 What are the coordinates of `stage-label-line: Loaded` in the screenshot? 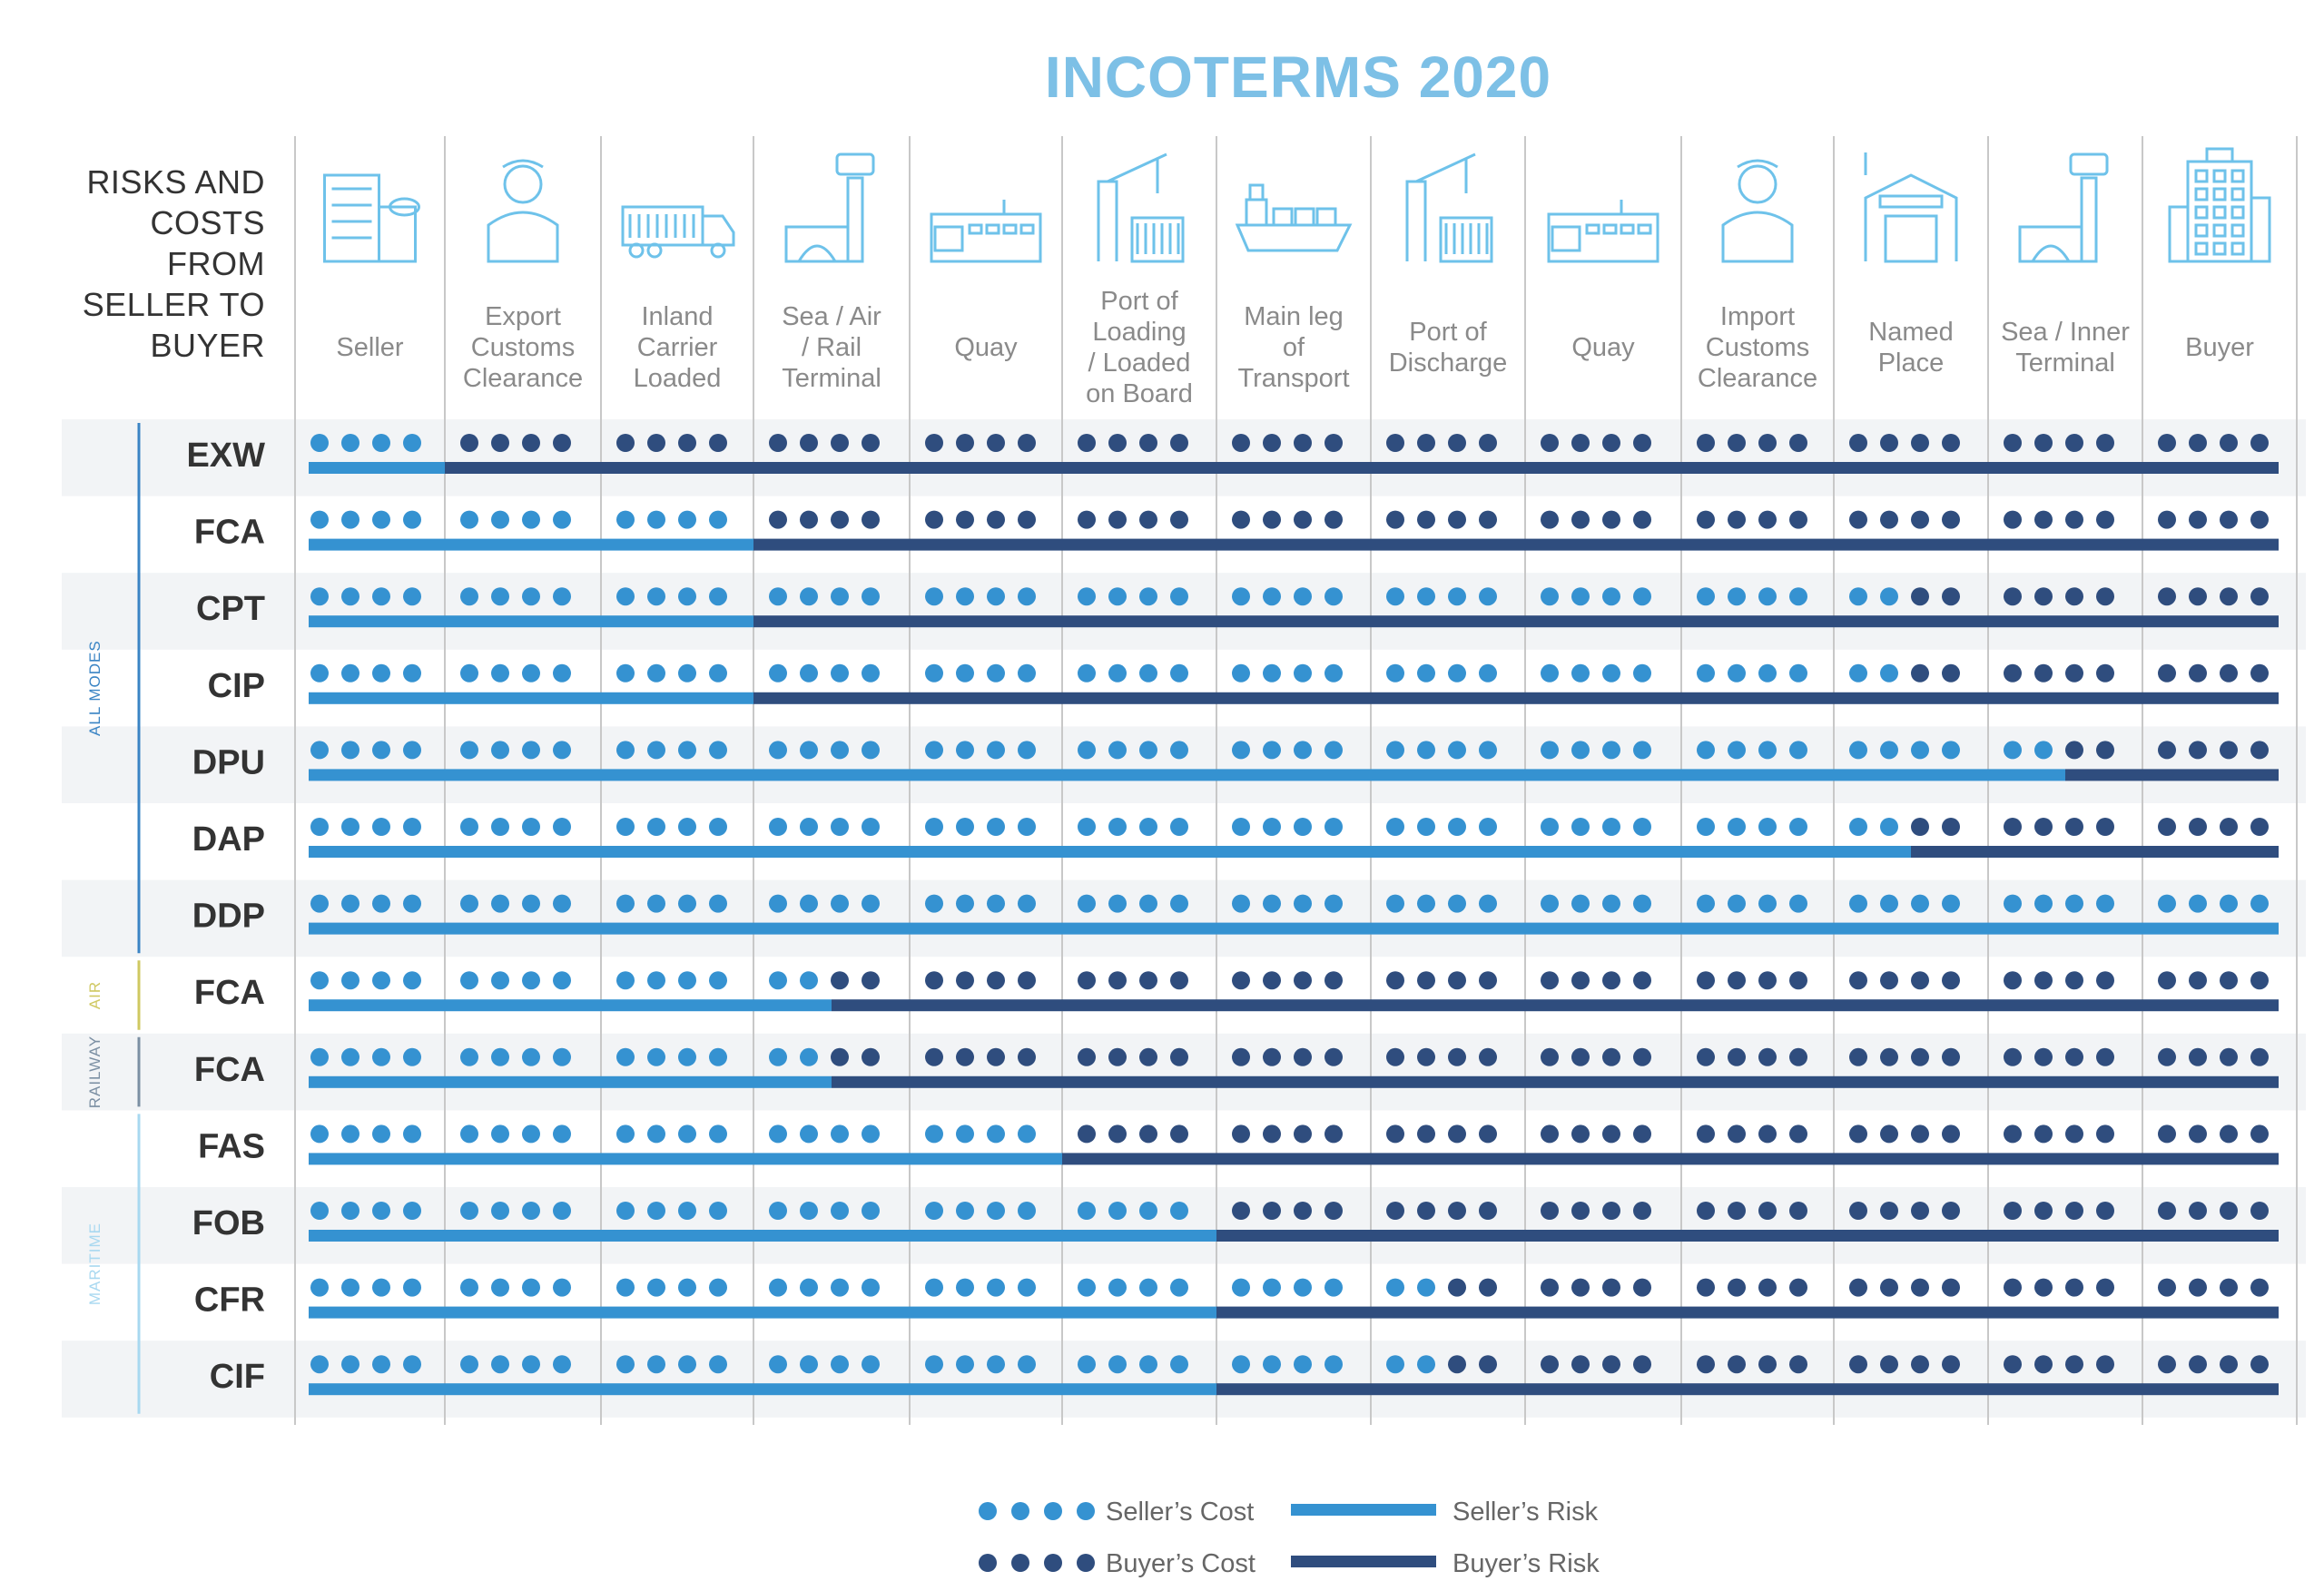 It's located at (678, 378).